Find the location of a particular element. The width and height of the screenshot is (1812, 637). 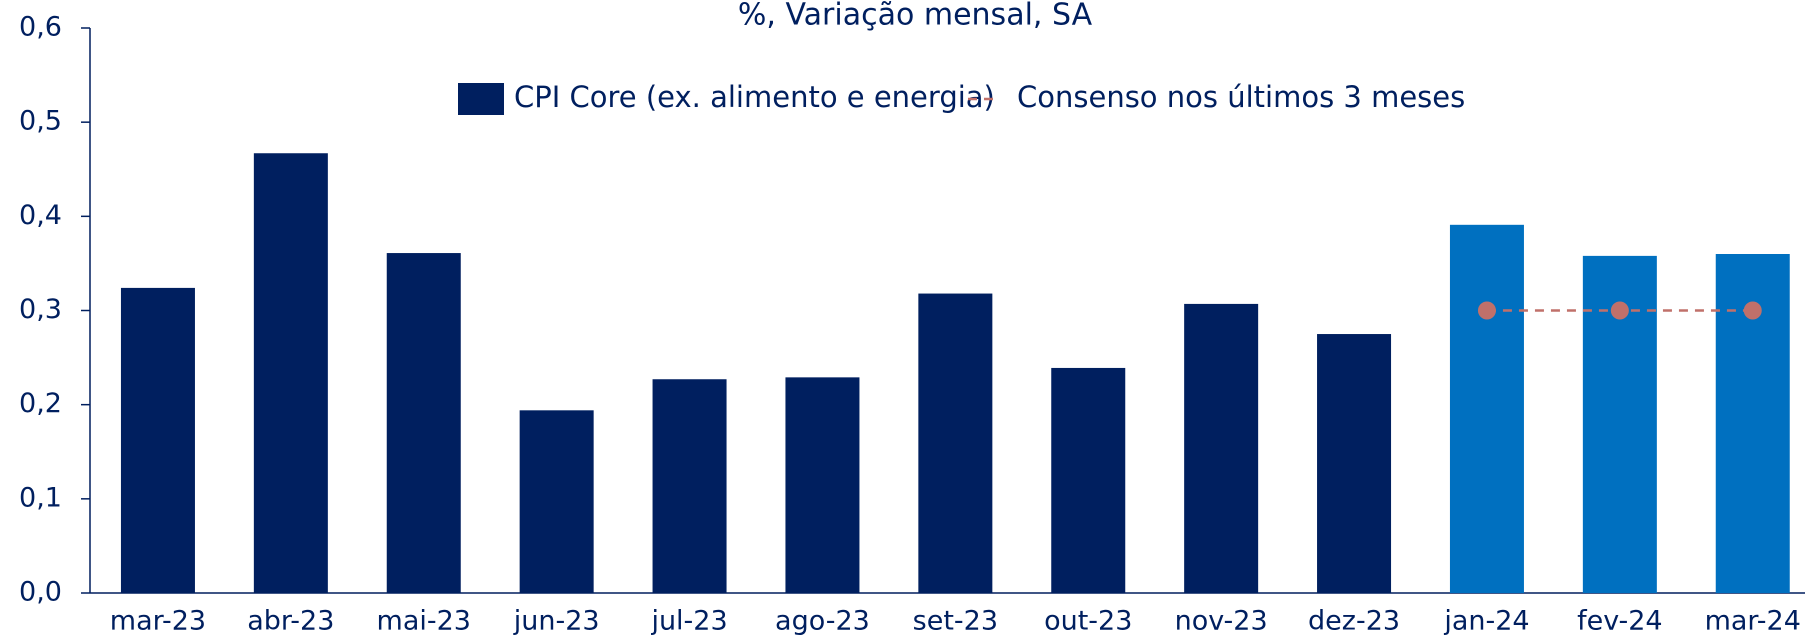

x-tick-label: mar-24 is located at coordinates (1753, 621).